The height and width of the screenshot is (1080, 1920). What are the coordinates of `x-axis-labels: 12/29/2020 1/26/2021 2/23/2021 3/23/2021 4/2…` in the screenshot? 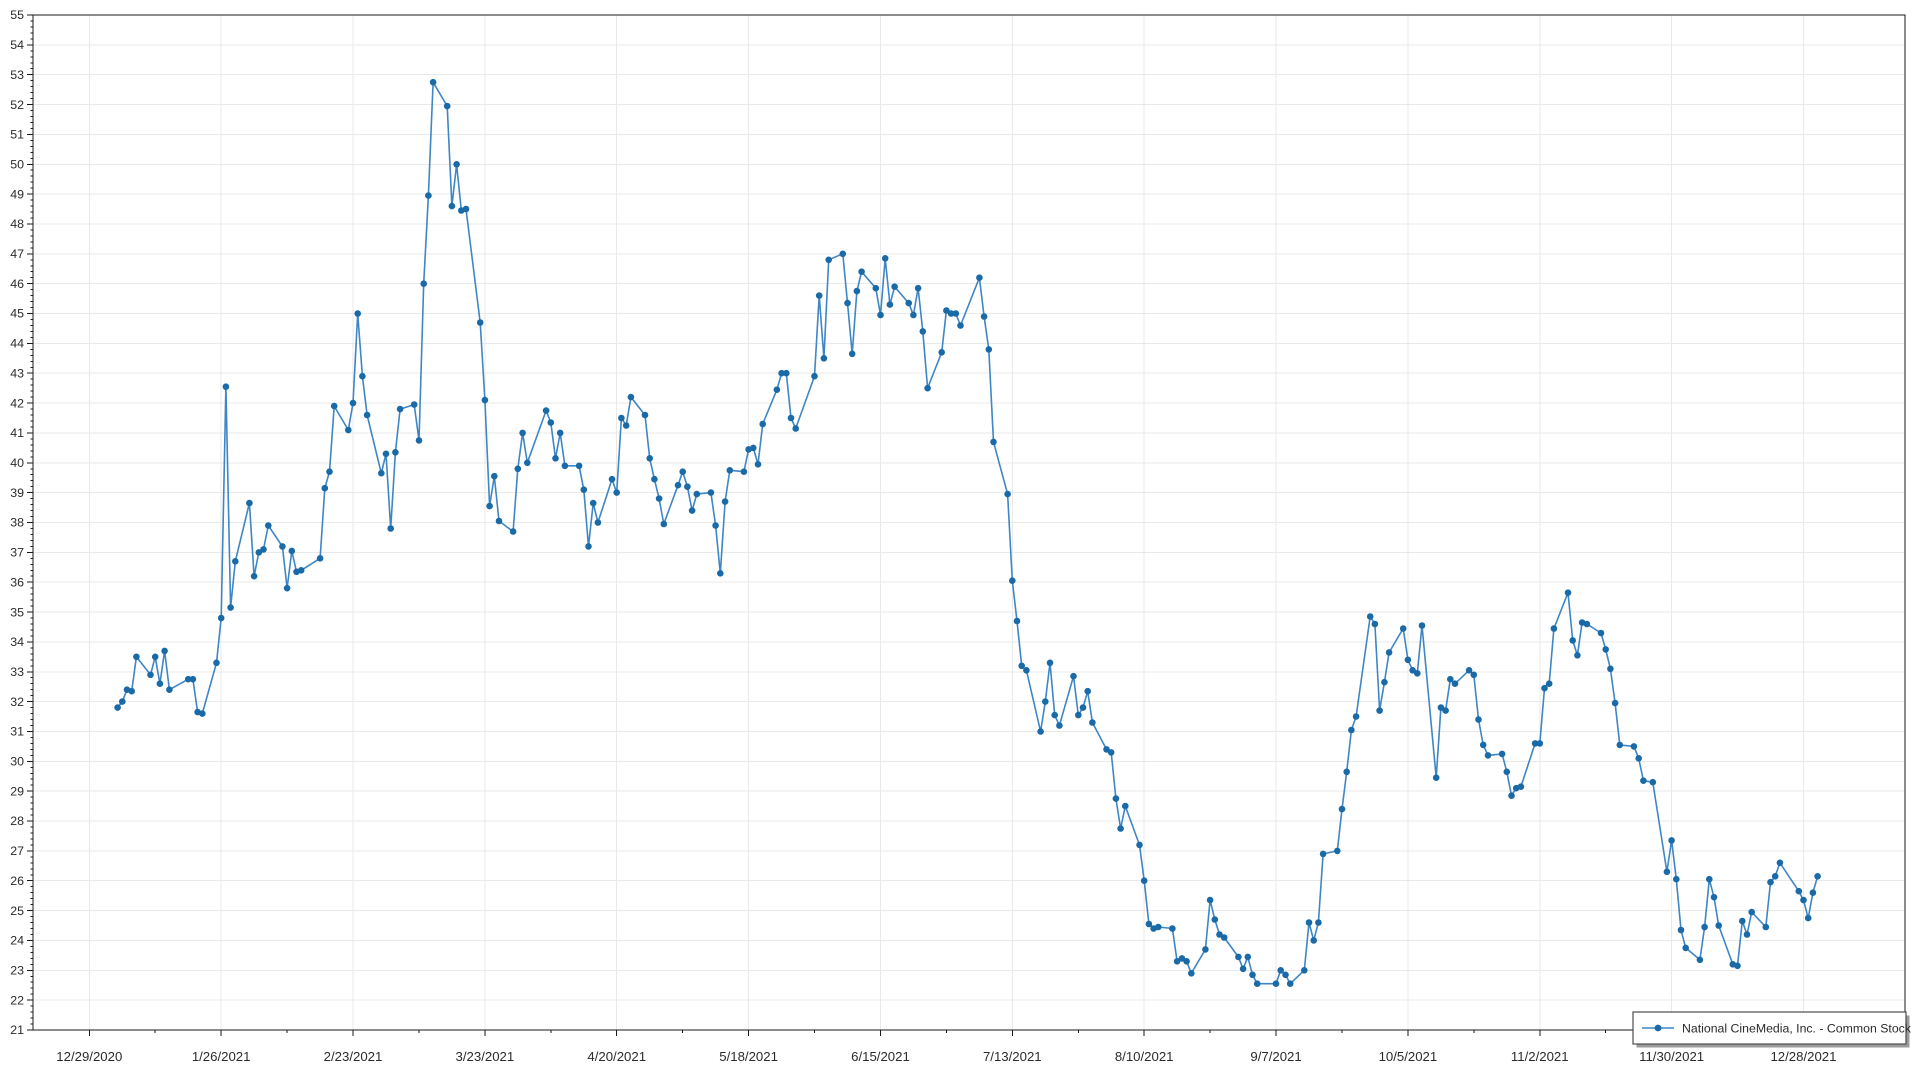 It's located at (946, 1056).